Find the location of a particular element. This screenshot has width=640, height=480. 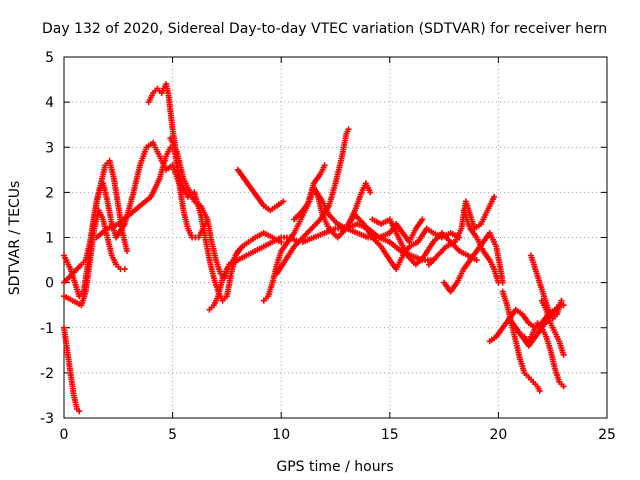

y-tick-label: 1 is located at coordinates (49, 239).